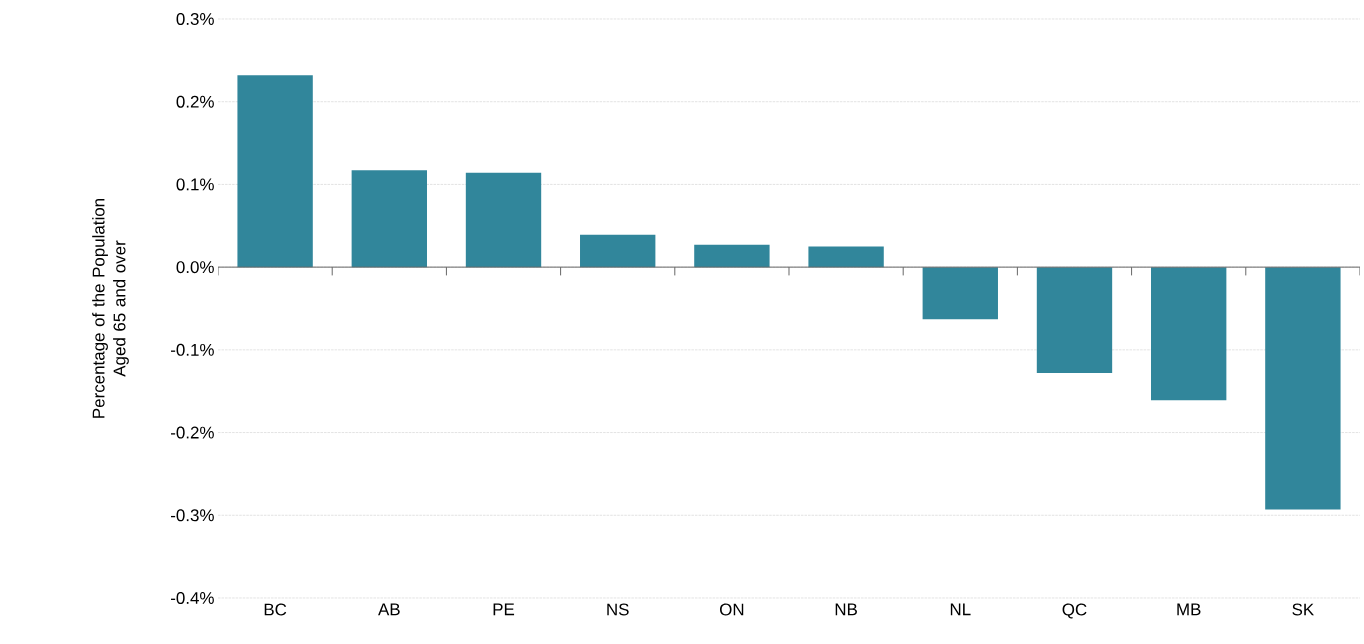  What do you see at coordinates (192, 597) in the screenshot?
I see `y-tick-label: -0.4%` at bounding box center [192, 597].